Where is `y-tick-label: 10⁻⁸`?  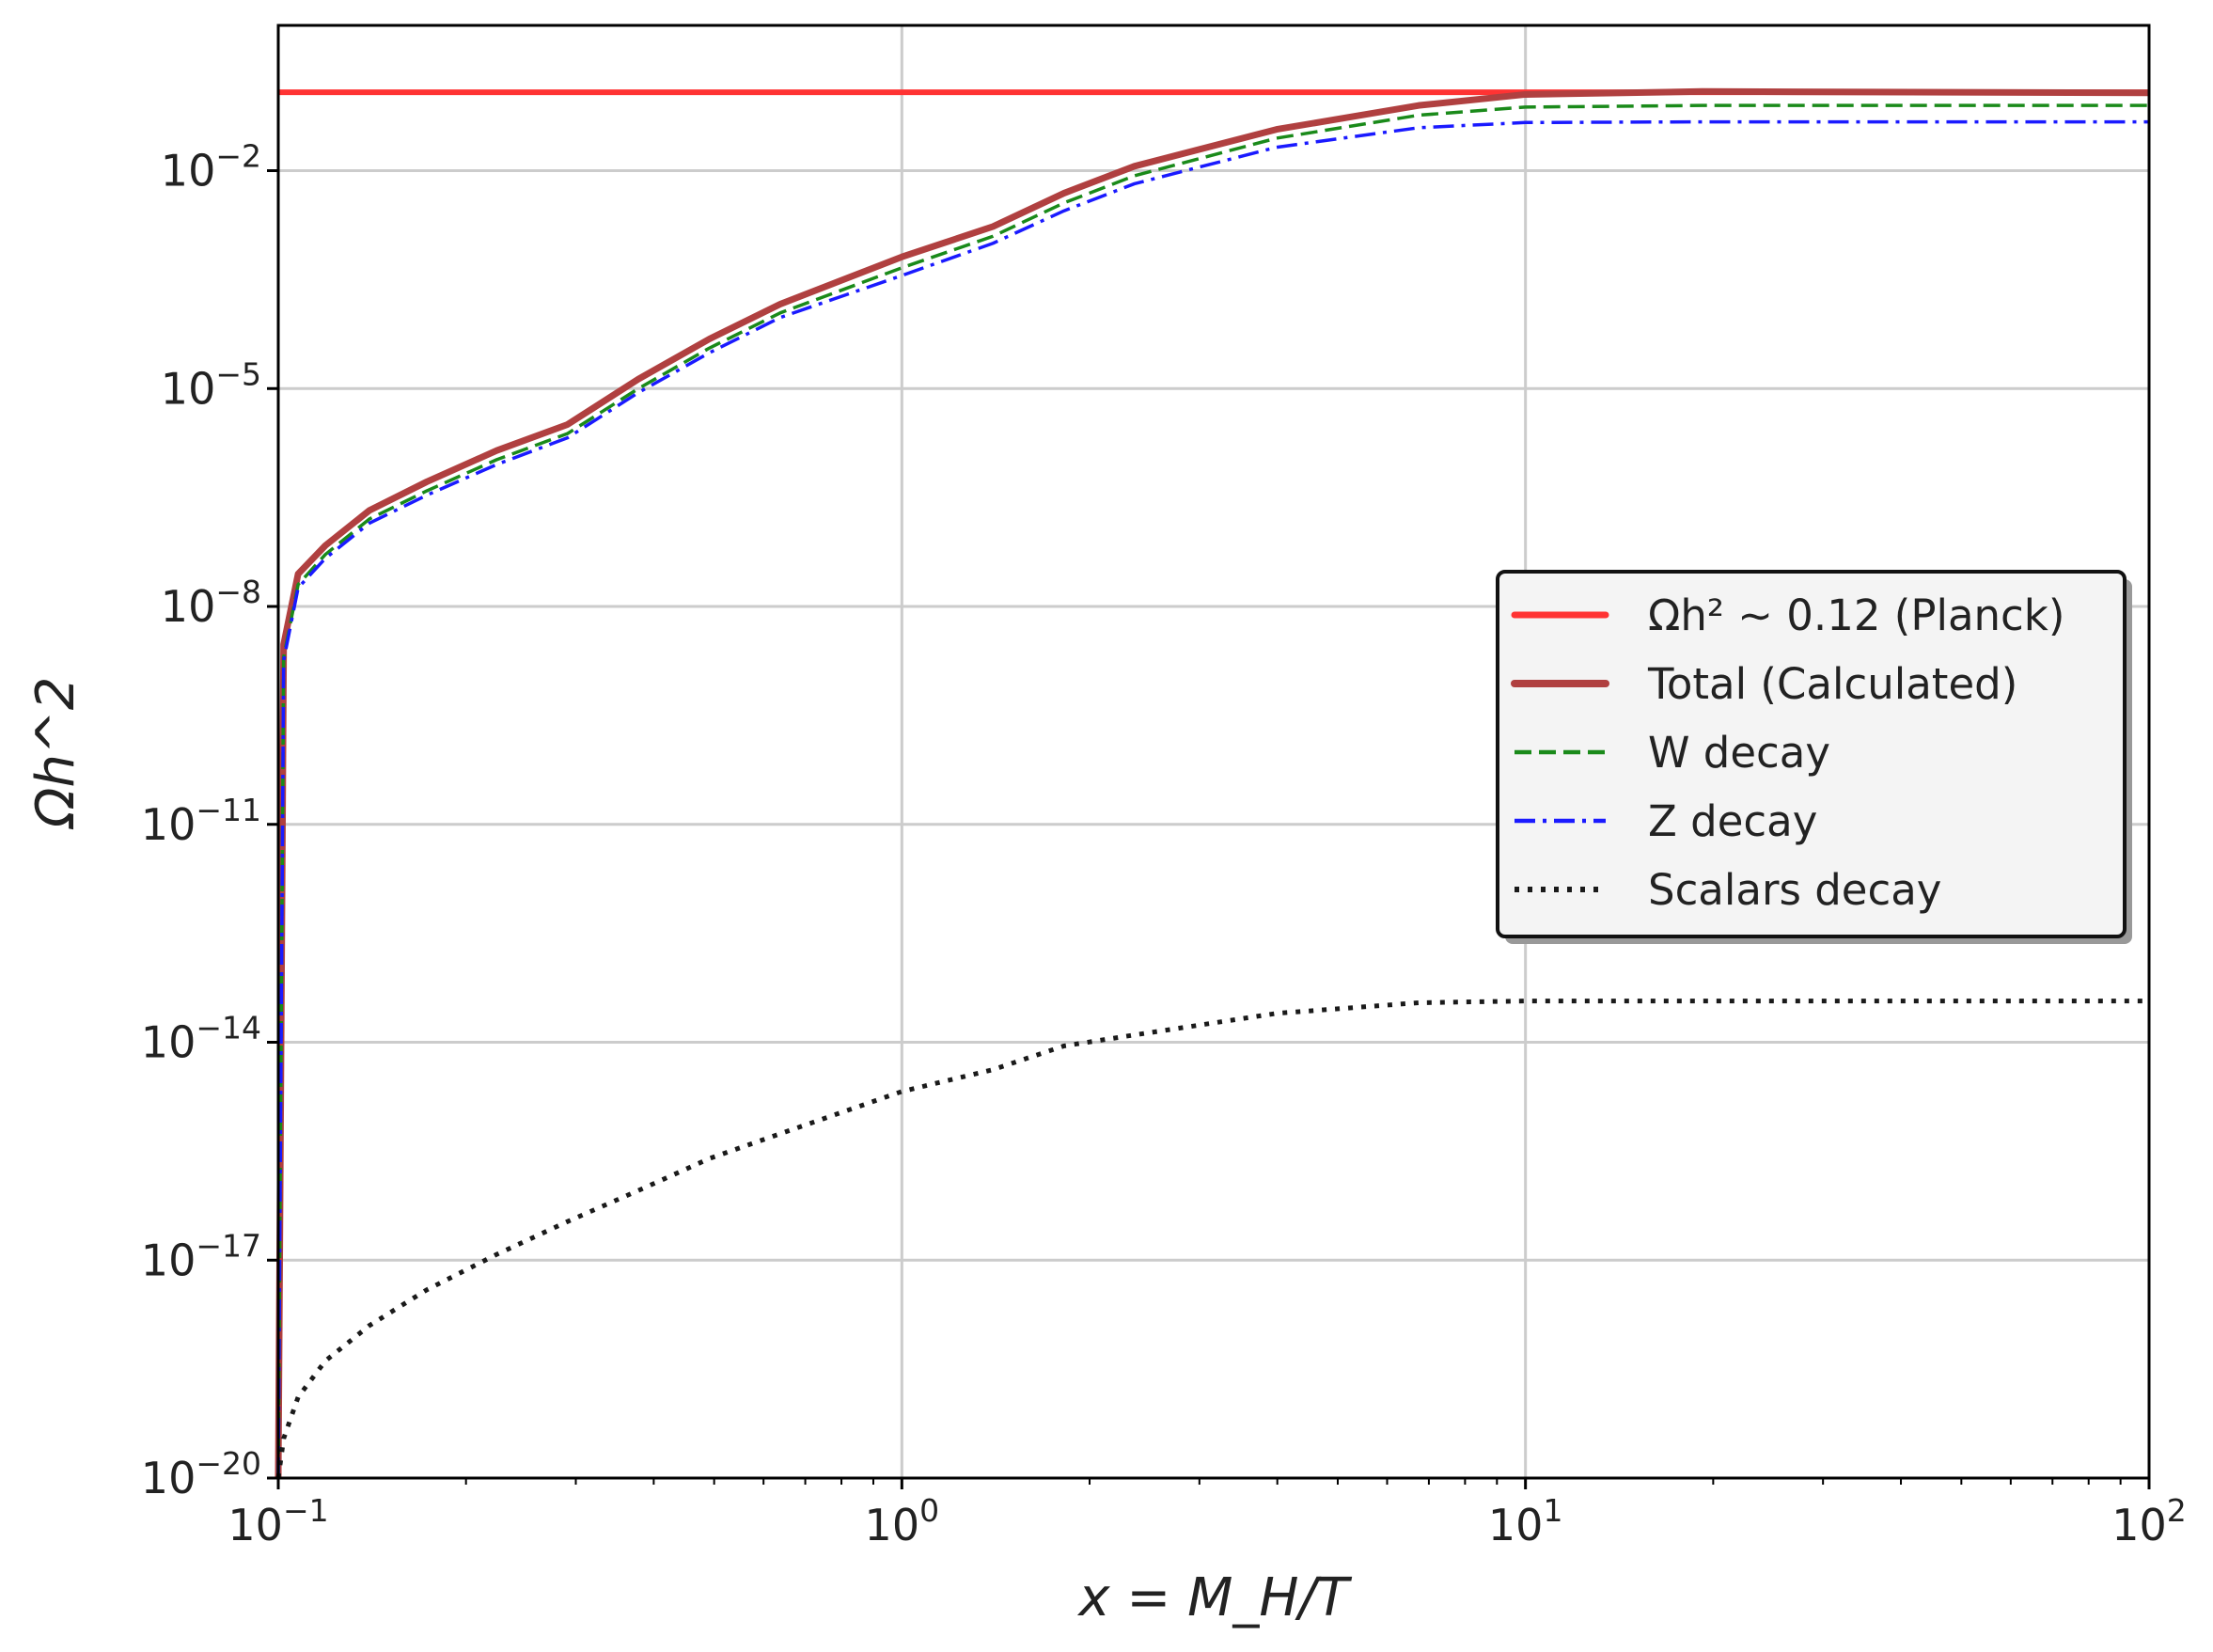 y-tick-label: 10⁻⁸ is located at coordinates (211, 603).